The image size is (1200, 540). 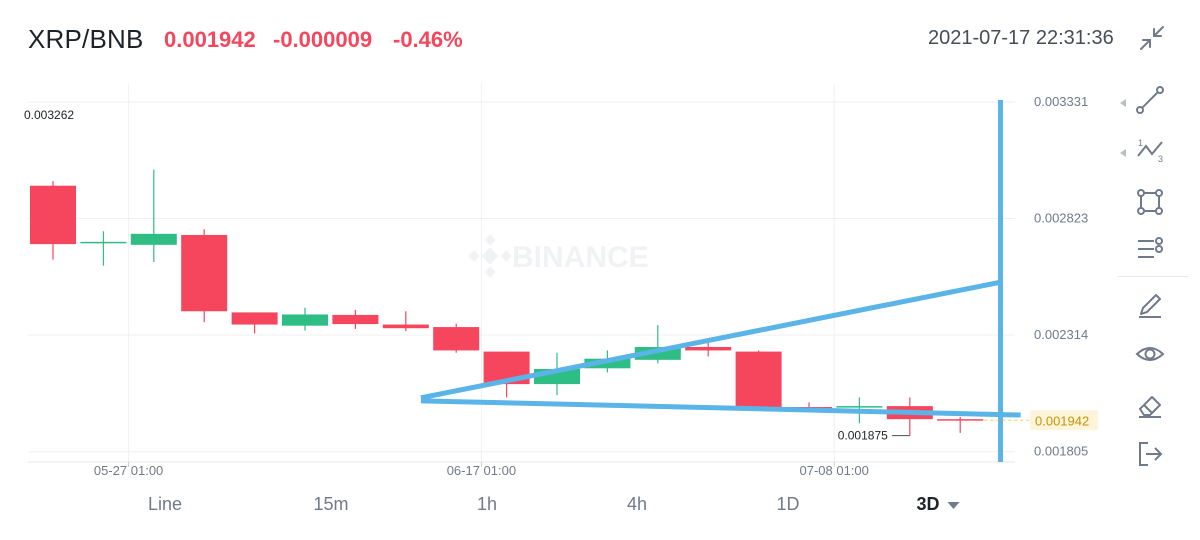 What do you see at coordinates (1061, 334) in the screenshot?
I see `y-tick-label: 0.002314` at bounding box center [1061, 334].